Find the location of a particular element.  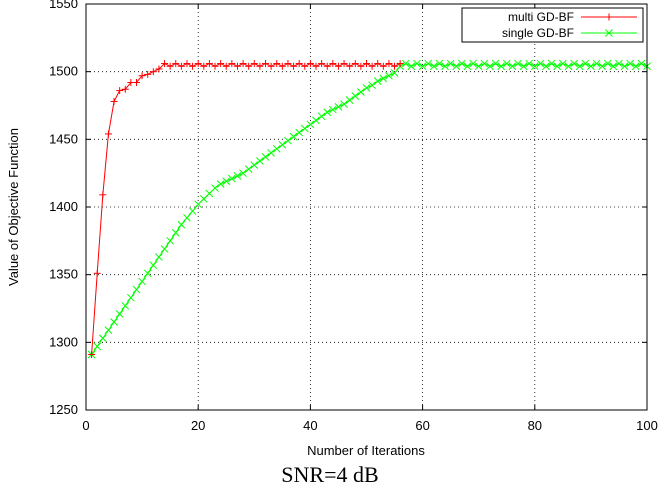

legend-sample-single is located at coordinates (609, 33).